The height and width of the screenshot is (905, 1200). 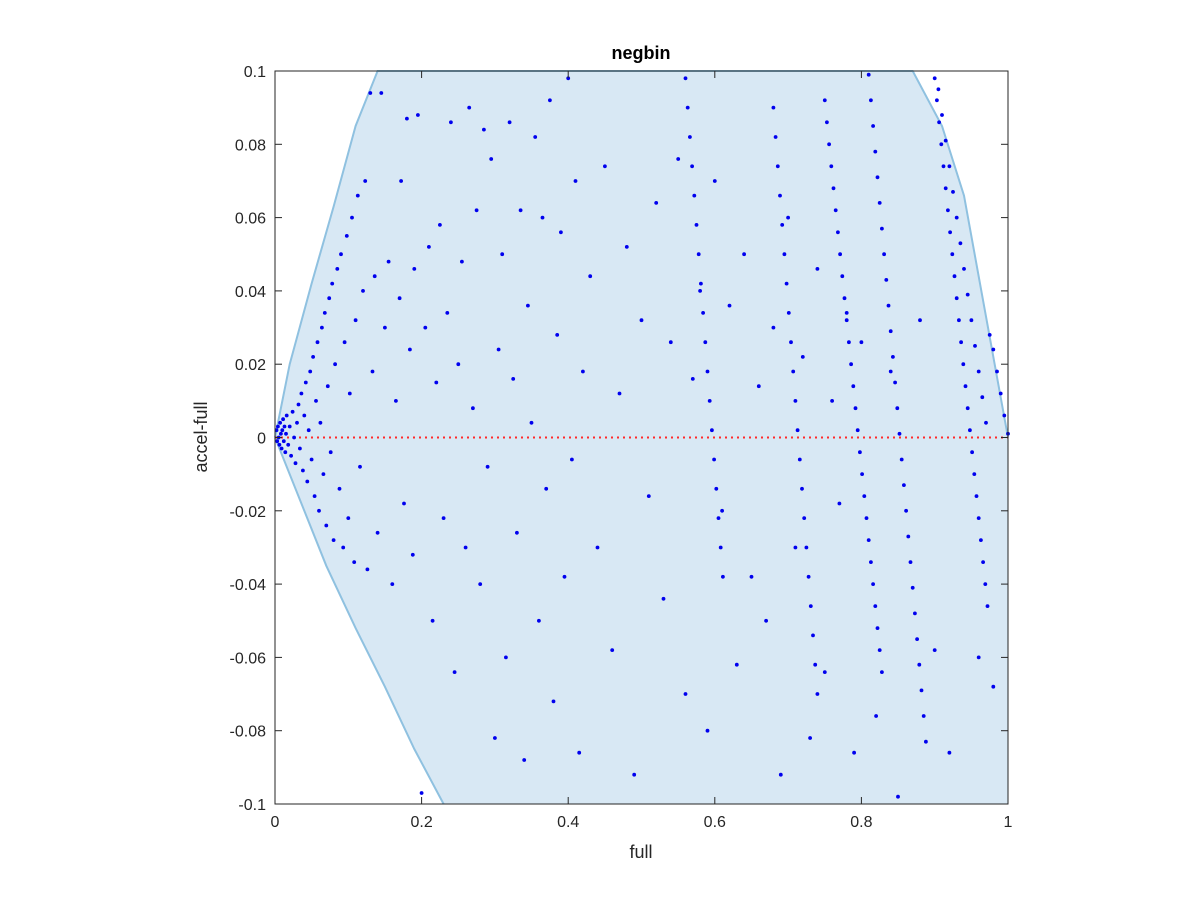 What do you see at coordinates (641, 53) in the screenshot?
I see `chart-title: negbin` at bounding box center [641, 53].